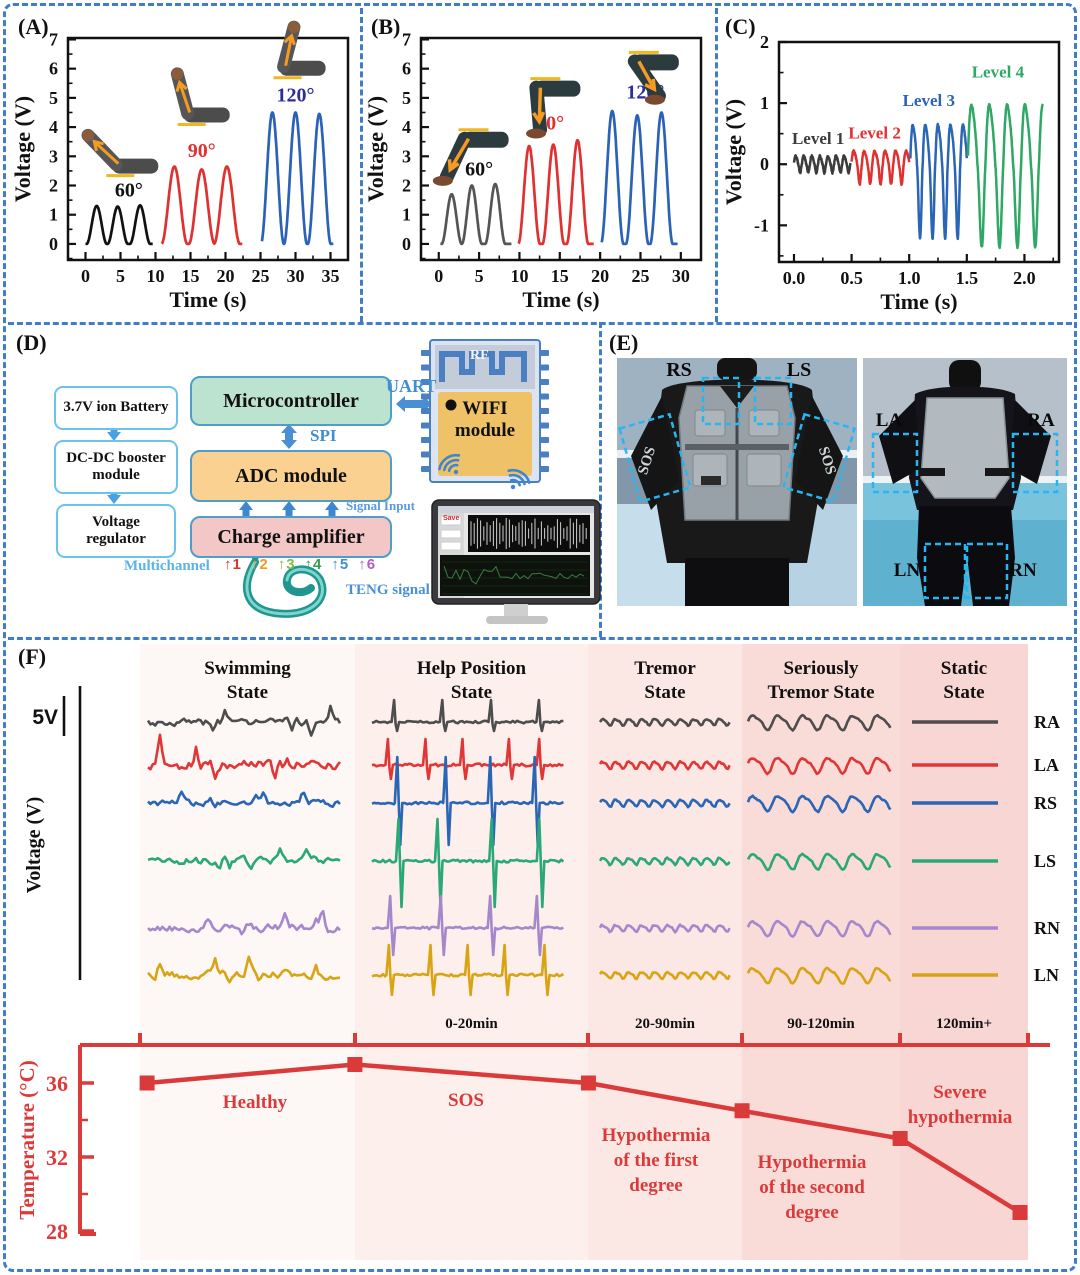 This screenshot has height=1275, width=1080. Describe the element at coordinates (656, 1135) in the screenshot. I see `zone-label-2: Hypothermia` at that location.